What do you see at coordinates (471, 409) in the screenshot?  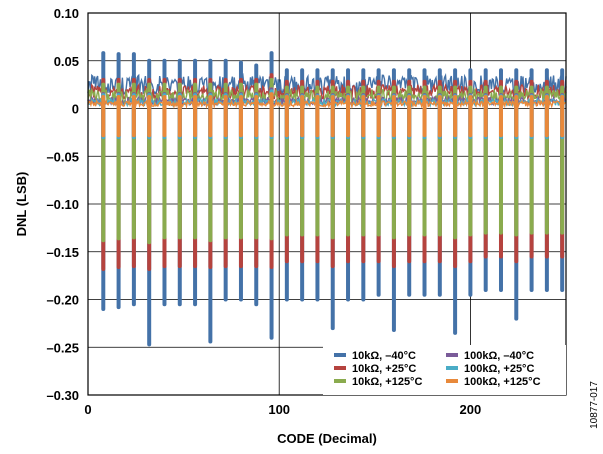 I see `x-tick-label: 200` at bounding box center [471, 409].